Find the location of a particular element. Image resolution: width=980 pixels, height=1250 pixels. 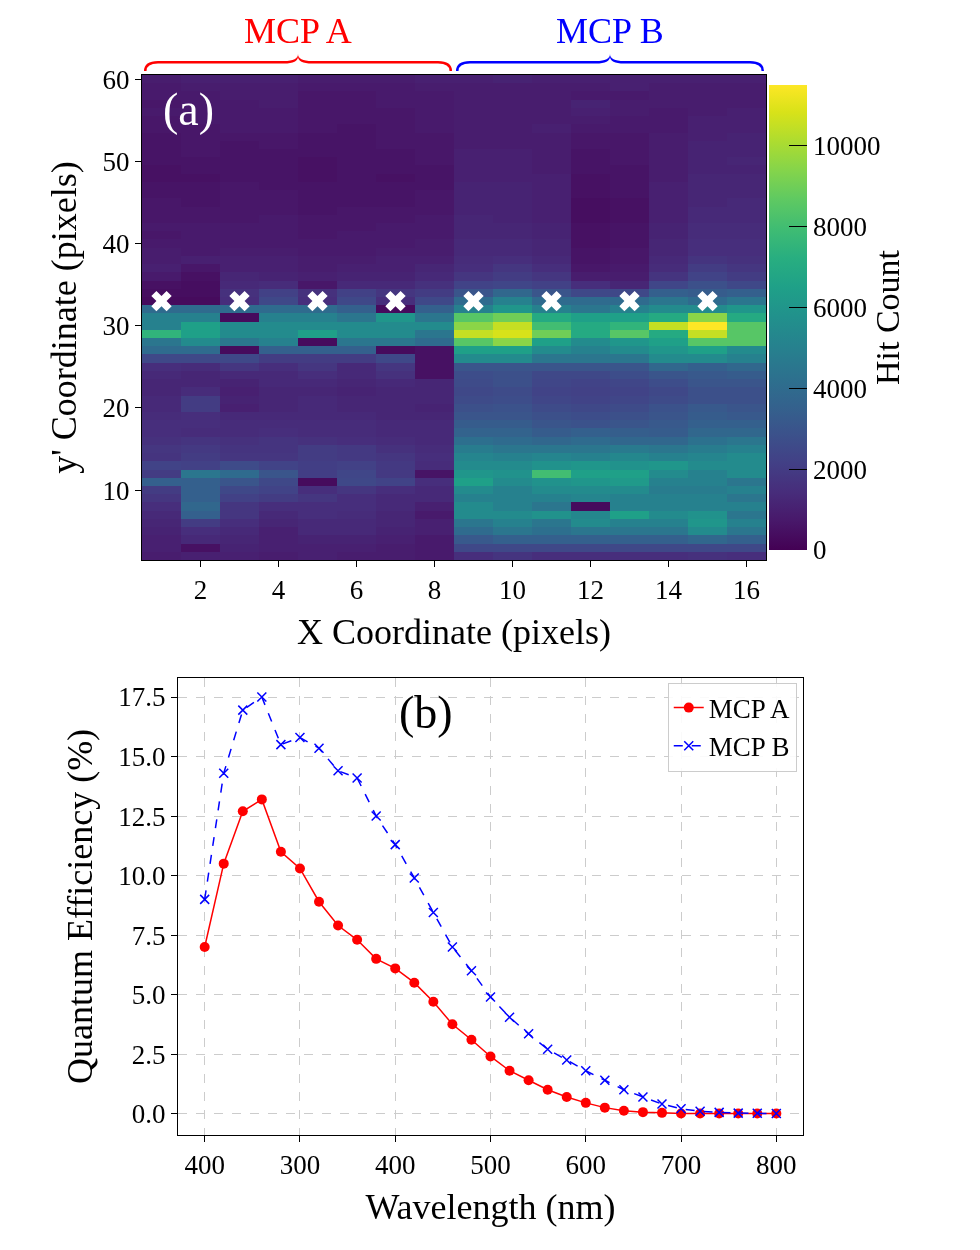

y-axis-title: Quantum Efficiency (%) is located at coordinates (80, 906).